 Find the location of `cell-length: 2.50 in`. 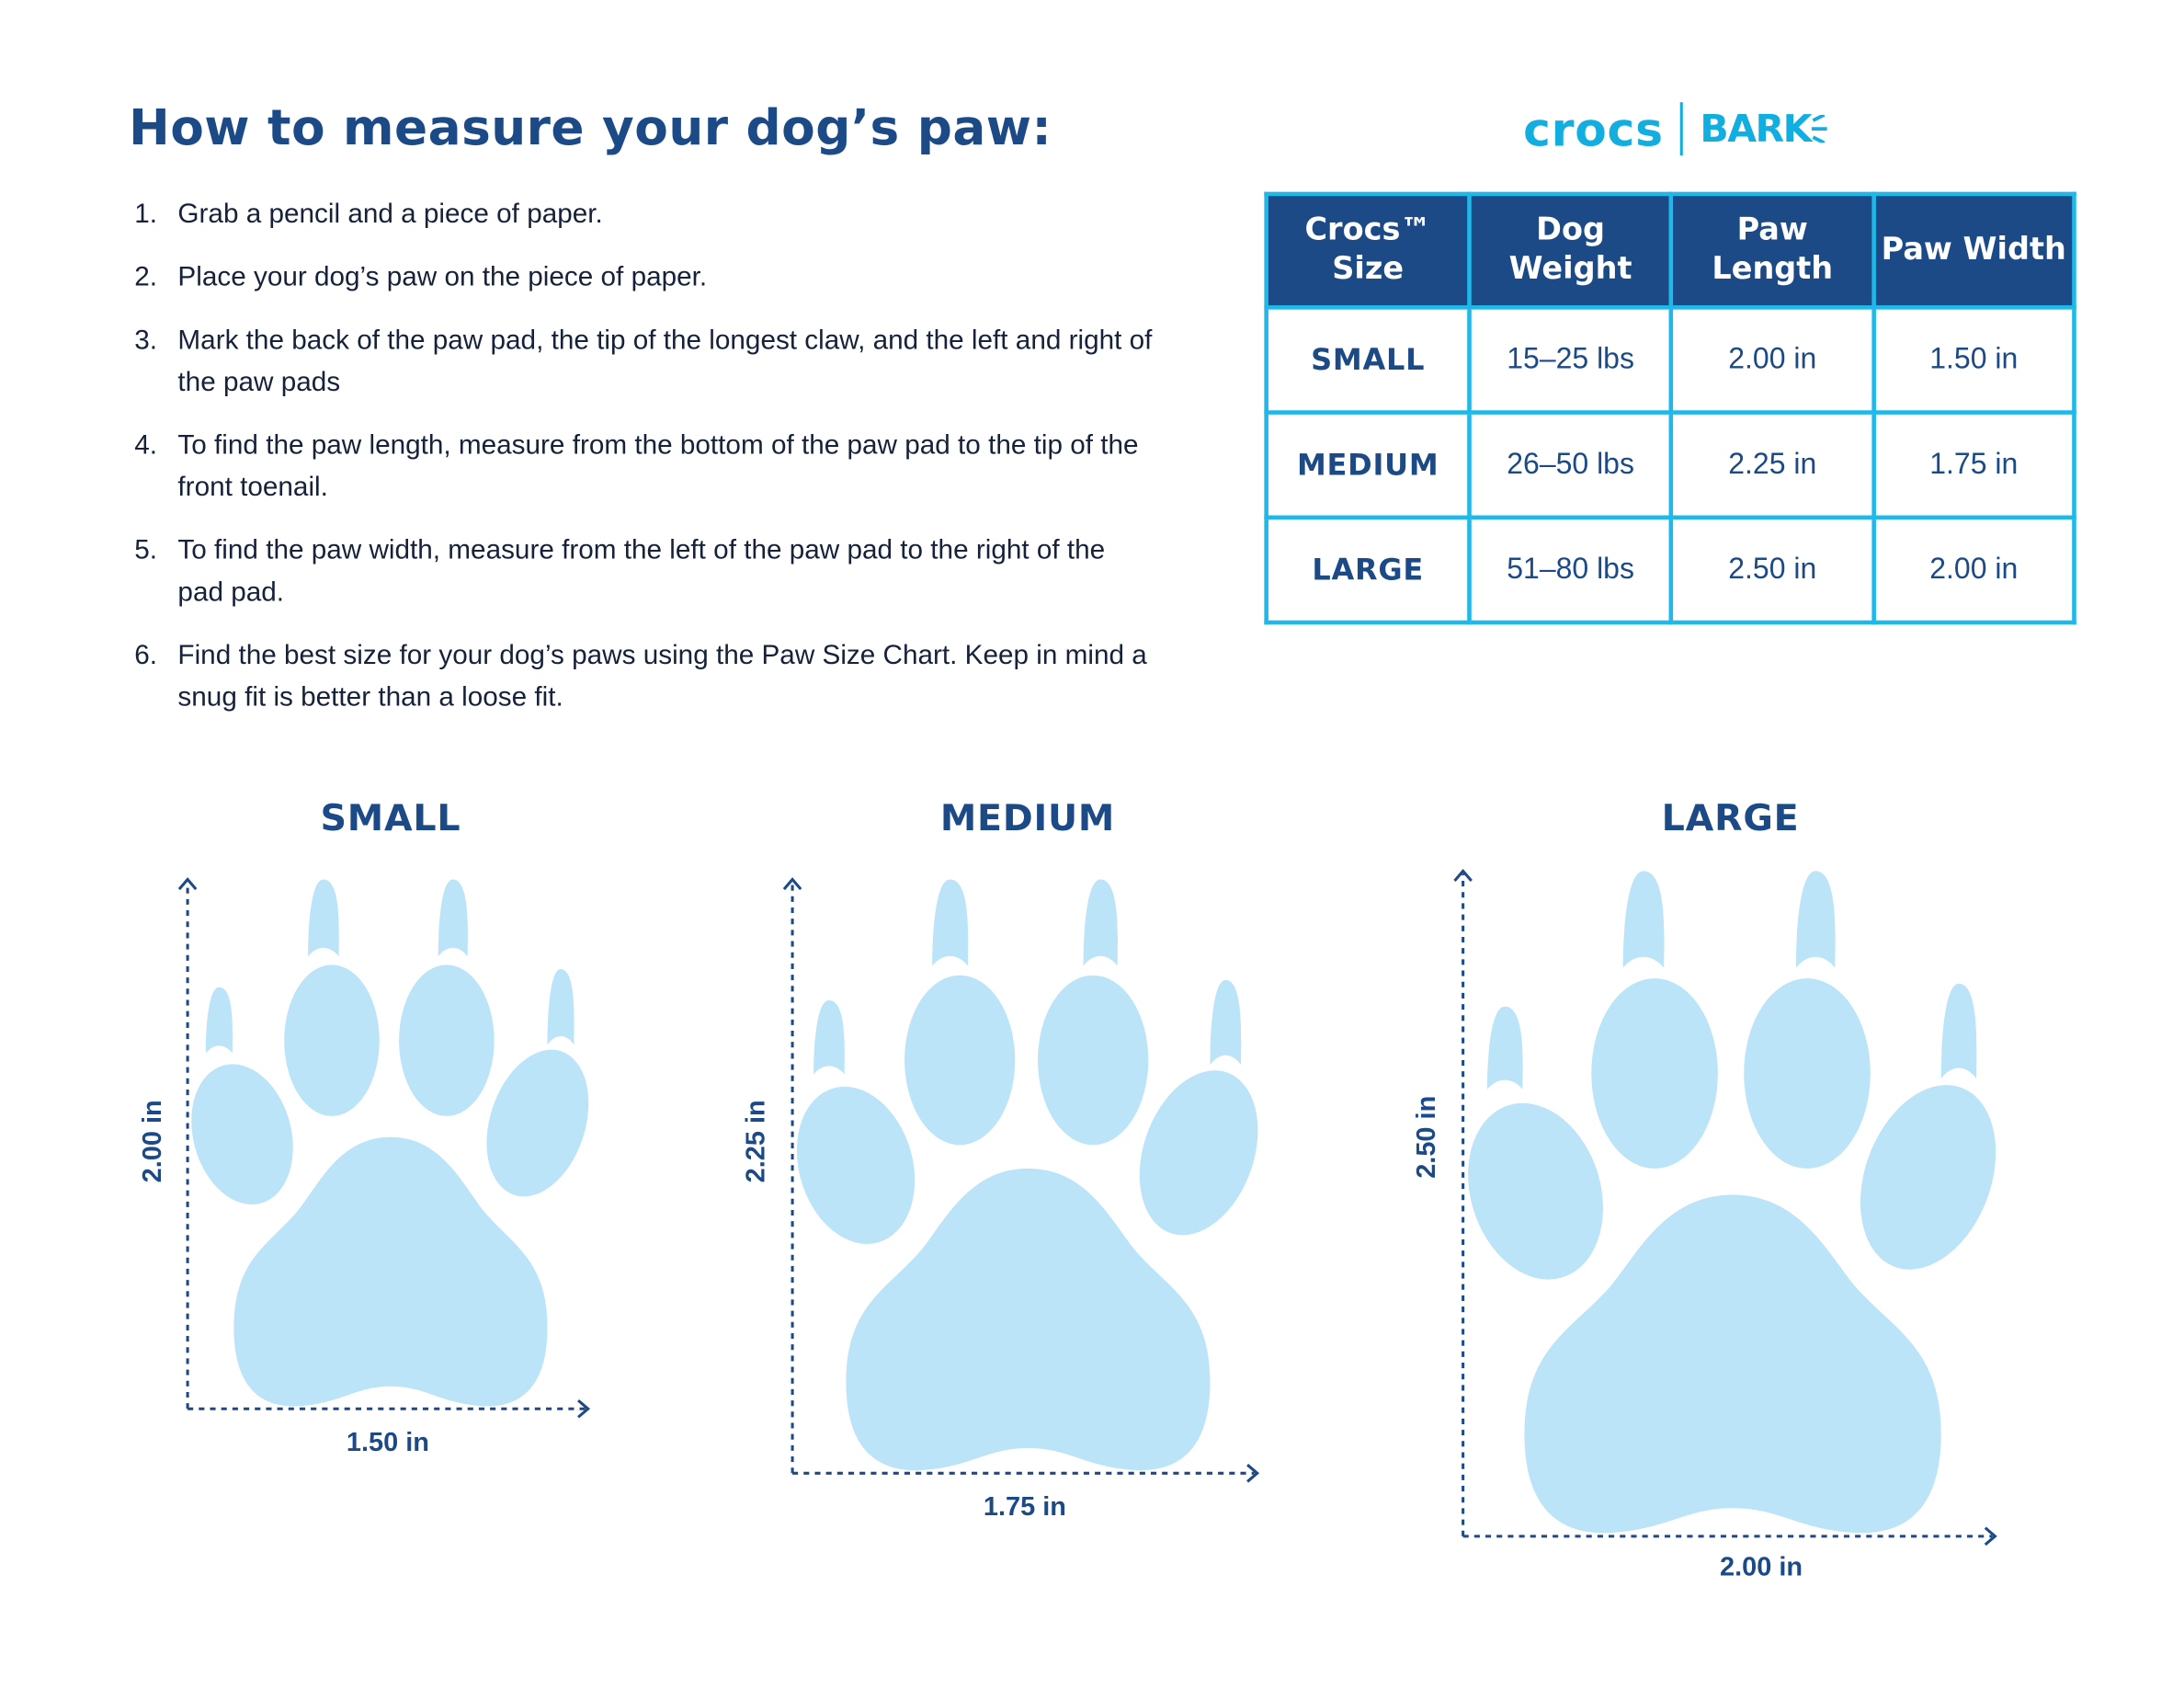

cell-length: 2.50 in is located at coordinates (1772, 570).